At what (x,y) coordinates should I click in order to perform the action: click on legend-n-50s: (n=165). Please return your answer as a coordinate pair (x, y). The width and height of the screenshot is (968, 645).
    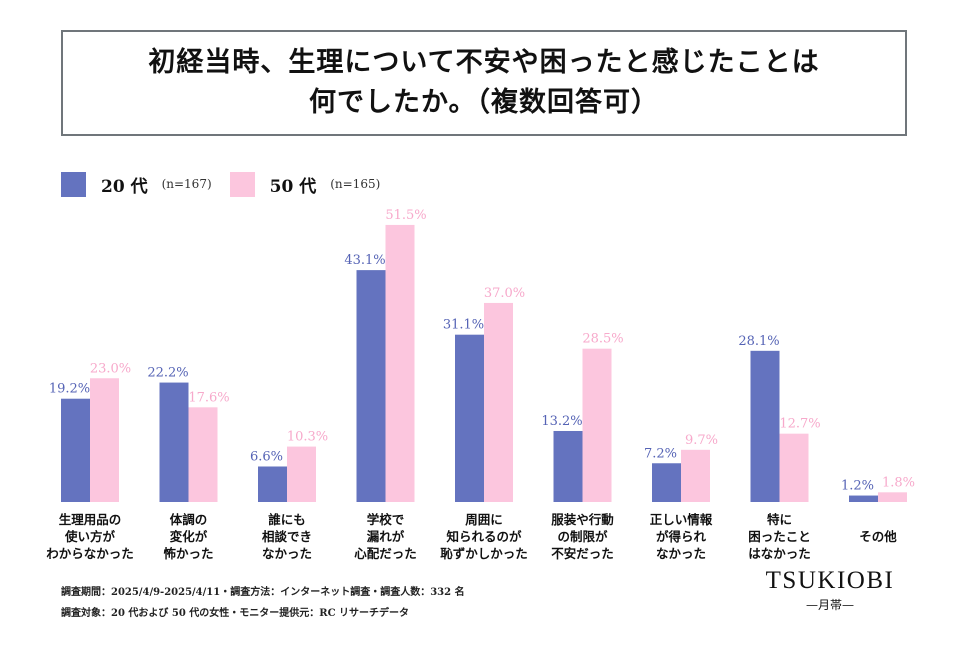
    Looking at the image, I should click on (355, 184).